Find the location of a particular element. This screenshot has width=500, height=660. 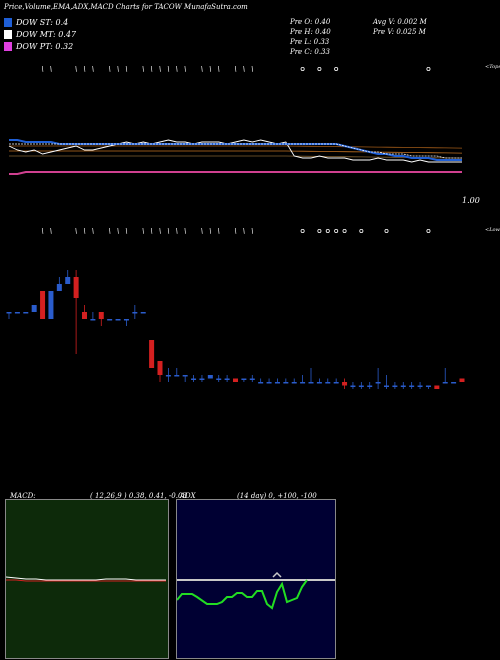

legend-swatch-dow-mt is located at coordinates (8, 34).